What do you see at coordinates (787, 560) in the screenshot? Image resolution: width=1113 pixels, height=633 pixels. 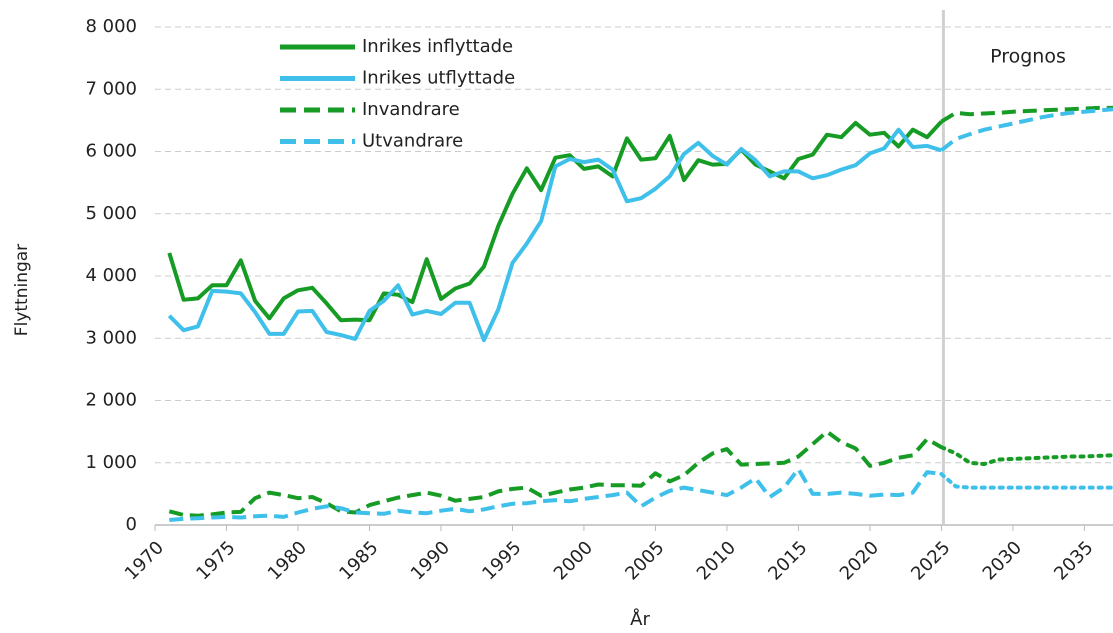 I see `x-tick-label: 2015` at bounding box center [787, 560].